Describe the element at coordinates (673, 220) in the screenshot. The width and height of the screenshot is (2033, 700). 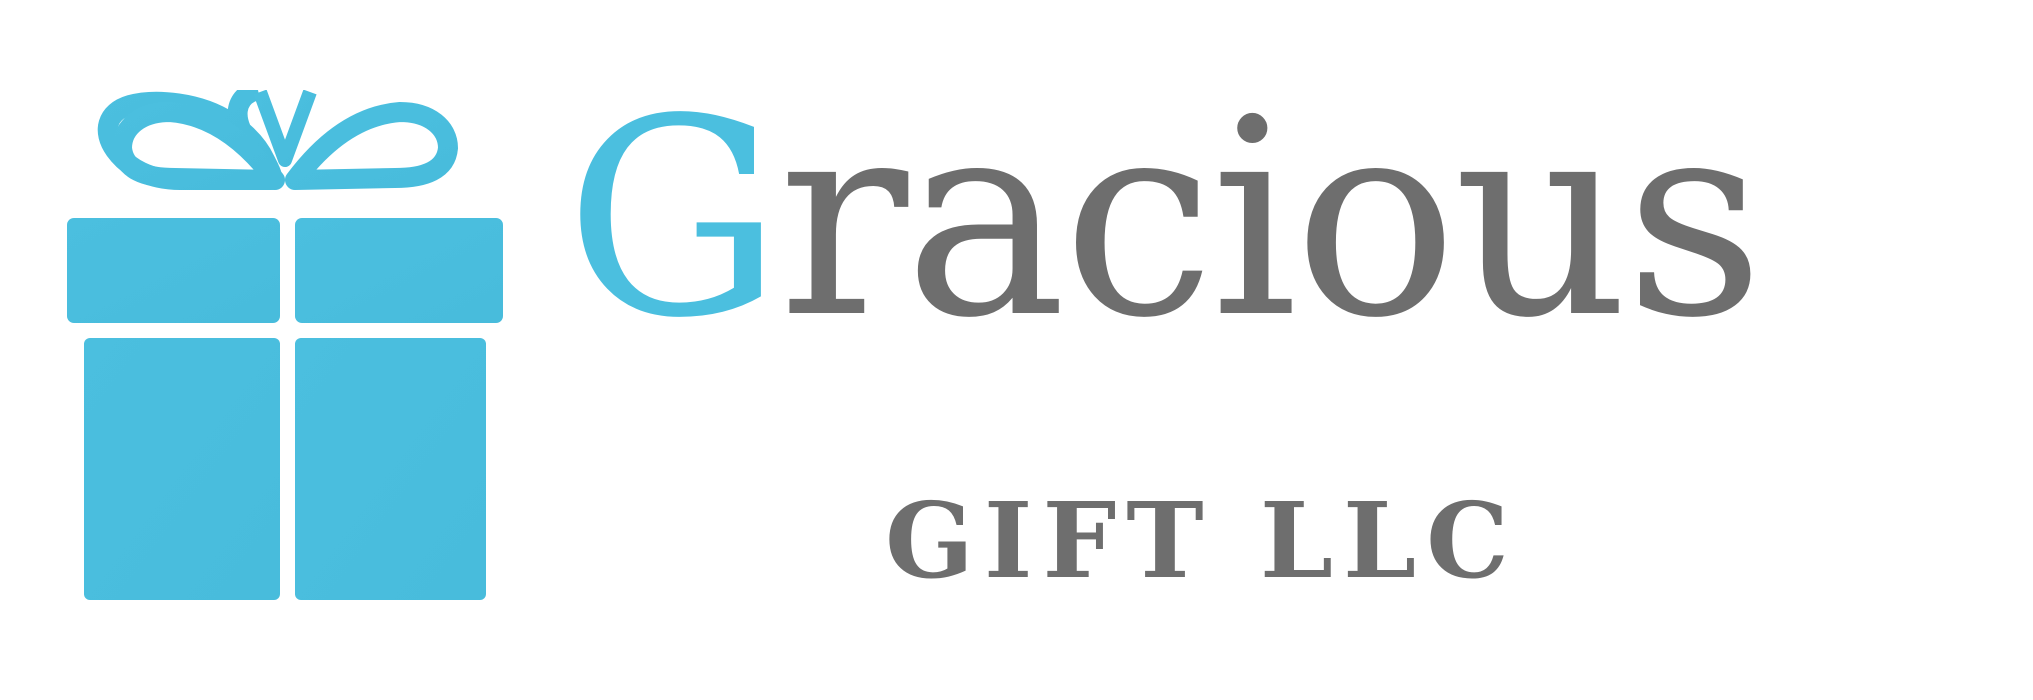
I see `brand-title-initial: G` at that location.